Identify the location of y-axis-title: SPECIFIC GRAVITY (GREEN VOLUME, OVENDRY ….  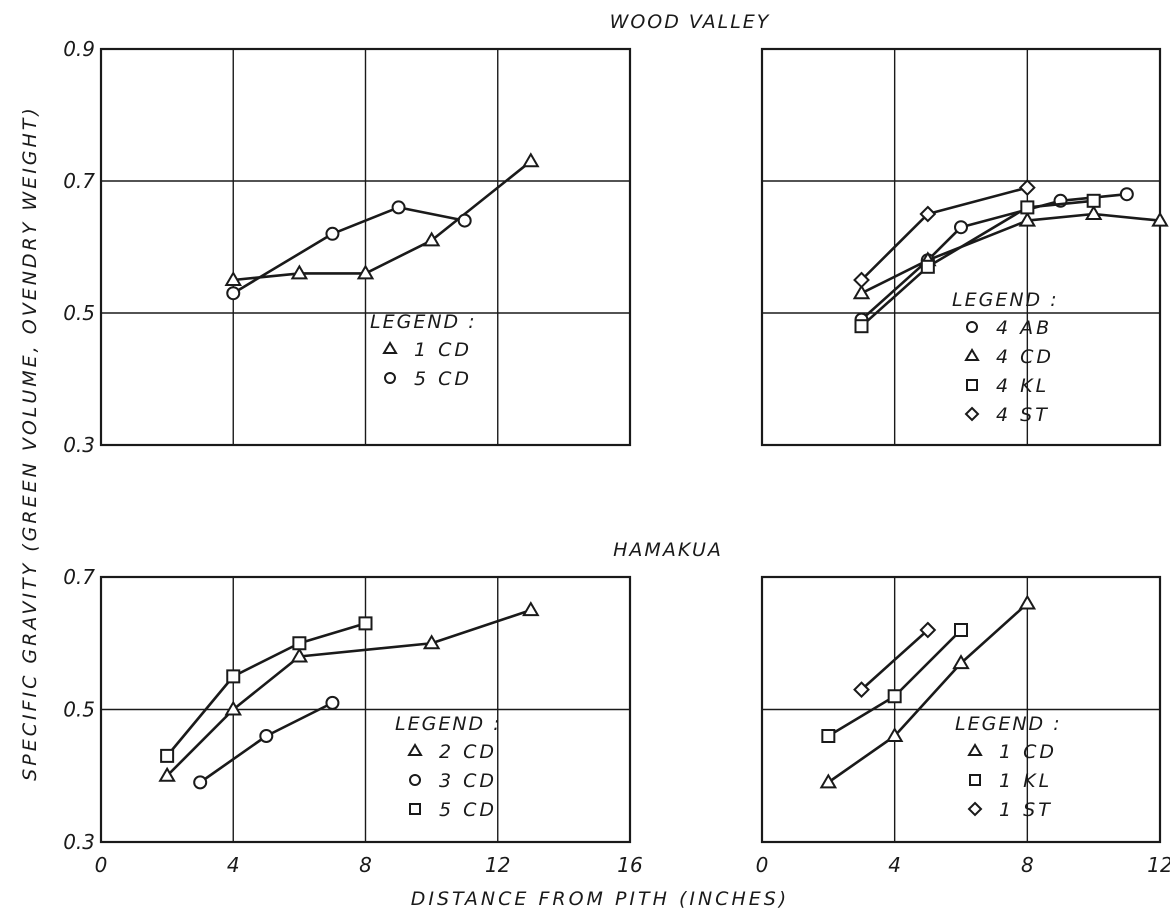
(30, 443).